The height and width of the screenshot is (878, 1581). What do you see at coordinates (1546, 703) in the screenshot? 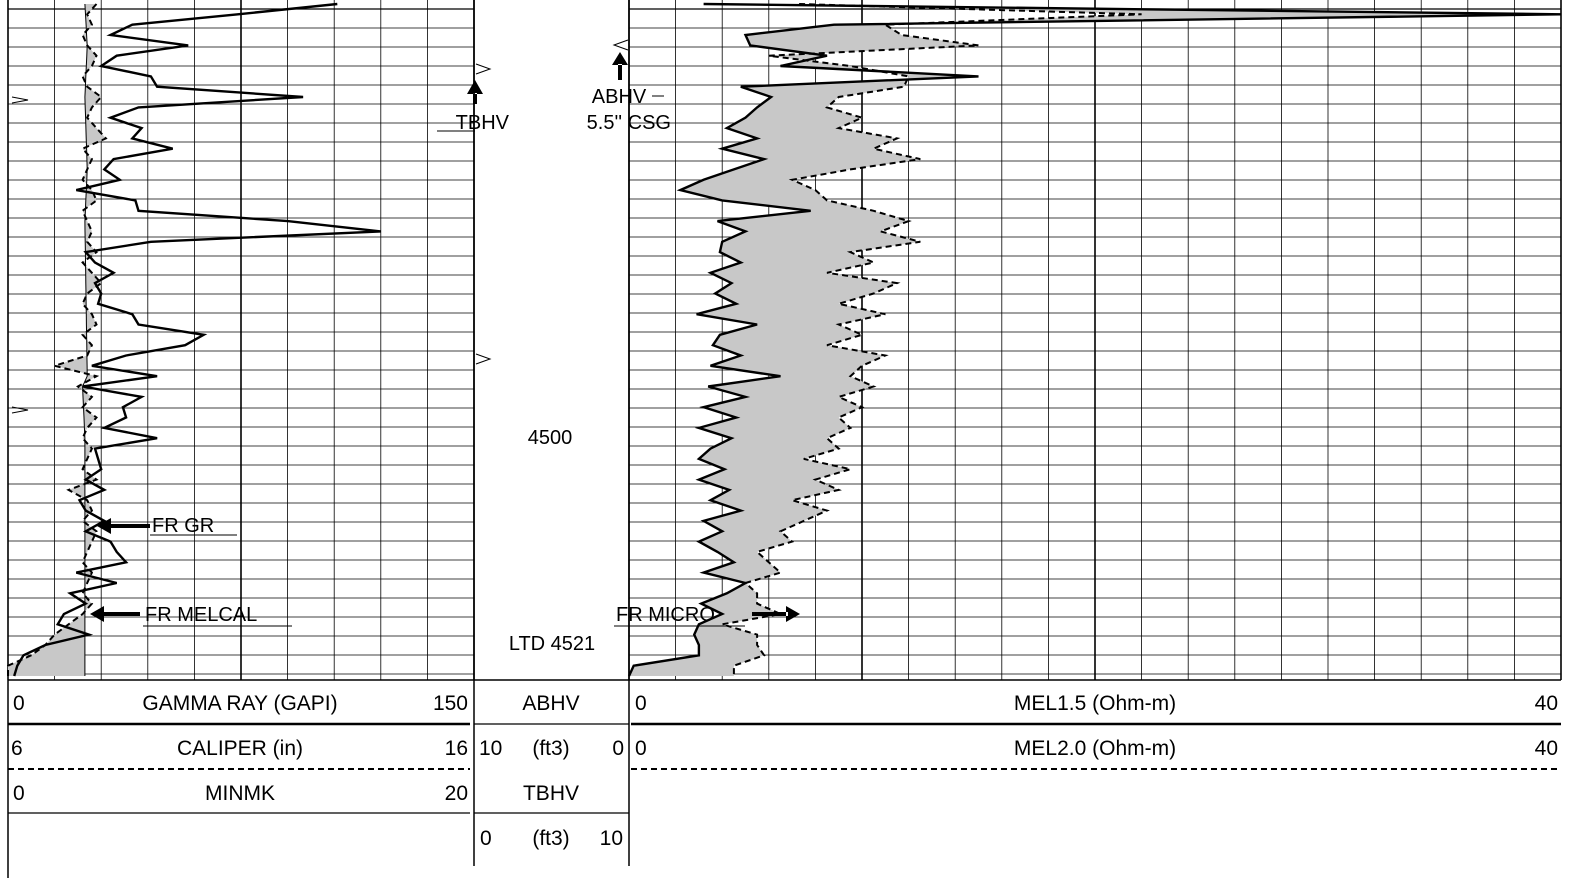
I see `mel15-max: 40` at bounding box center [1546, 703].